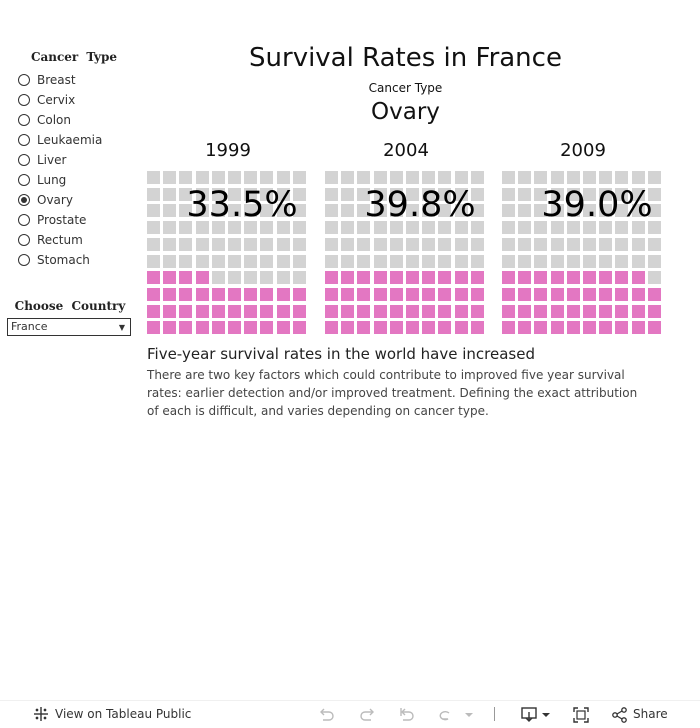 This screenshot has height=728, width=700. What do you see at coordinates (327, 715) in the screenshot?
I see `undo-icon` at bounding box center [327, 715].